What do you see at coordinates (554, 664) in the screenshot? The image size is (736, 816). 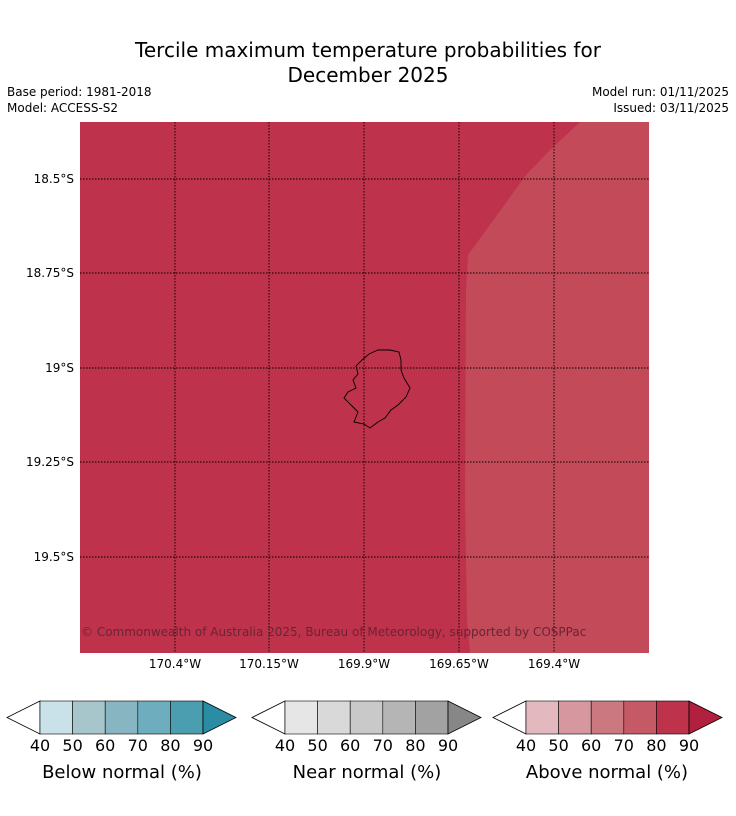 I see `lon-label: 169.4°W` at bounding box center [554, 664].